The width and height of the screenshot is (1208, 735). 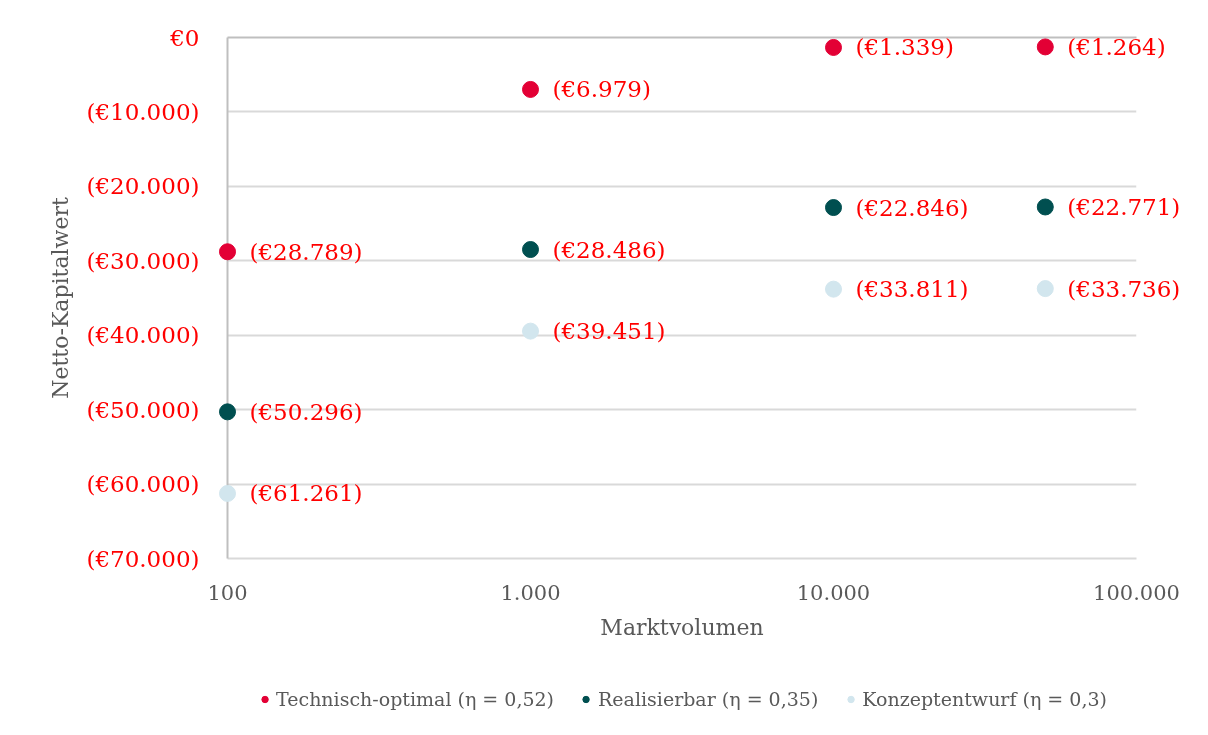 I want to click on y-tick-label: (€70.000), so click(x=143, y=558).